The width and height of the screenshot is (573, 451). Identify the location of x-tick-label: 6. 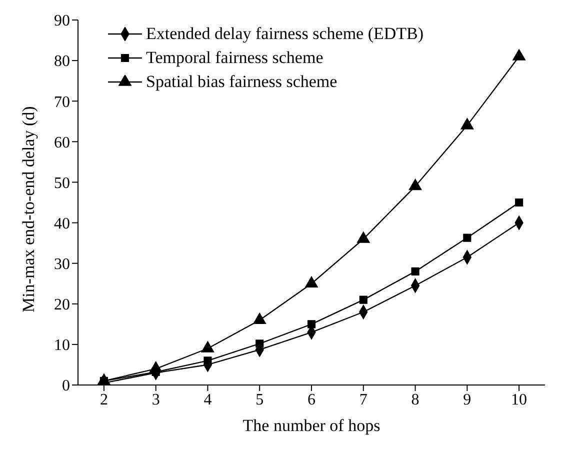
(312, 399).